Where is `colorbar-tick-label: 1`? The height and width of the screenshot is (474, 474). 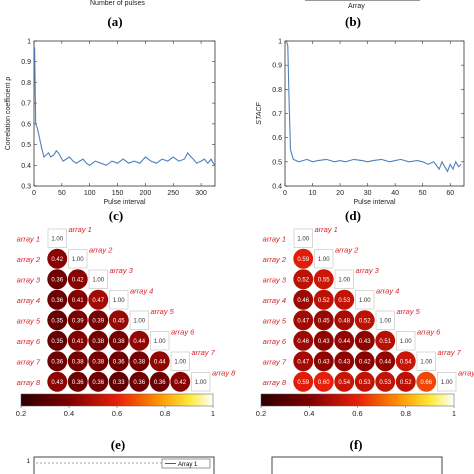
colorbar-tick-label: 1 is located at coordinates (454, 413).